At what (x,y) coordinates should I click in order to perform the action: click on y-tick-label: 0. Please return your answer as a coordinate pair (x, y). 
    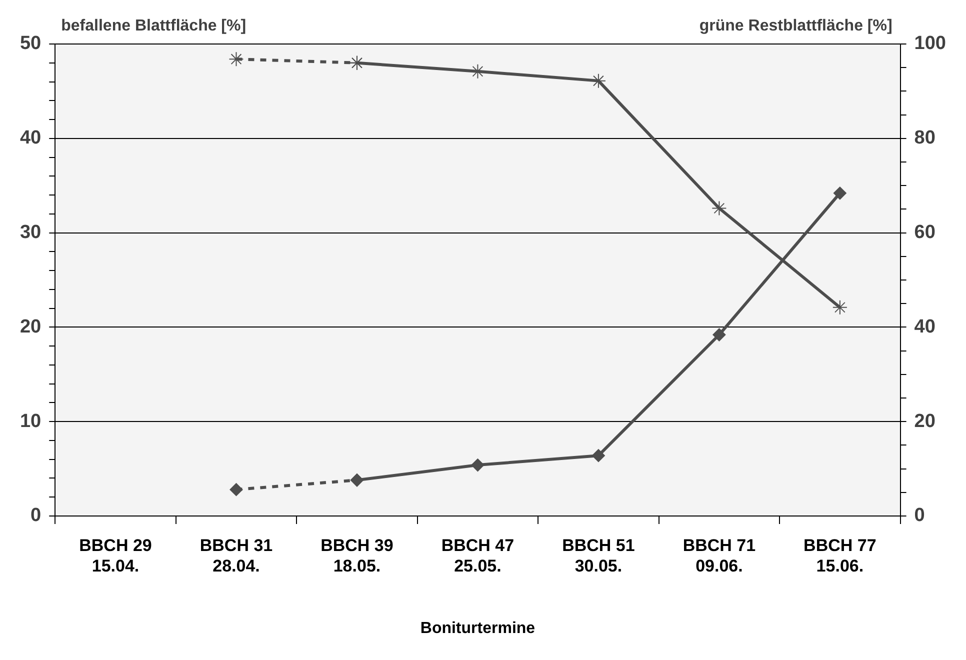
    Looking at the image, I should click on (36, 515).